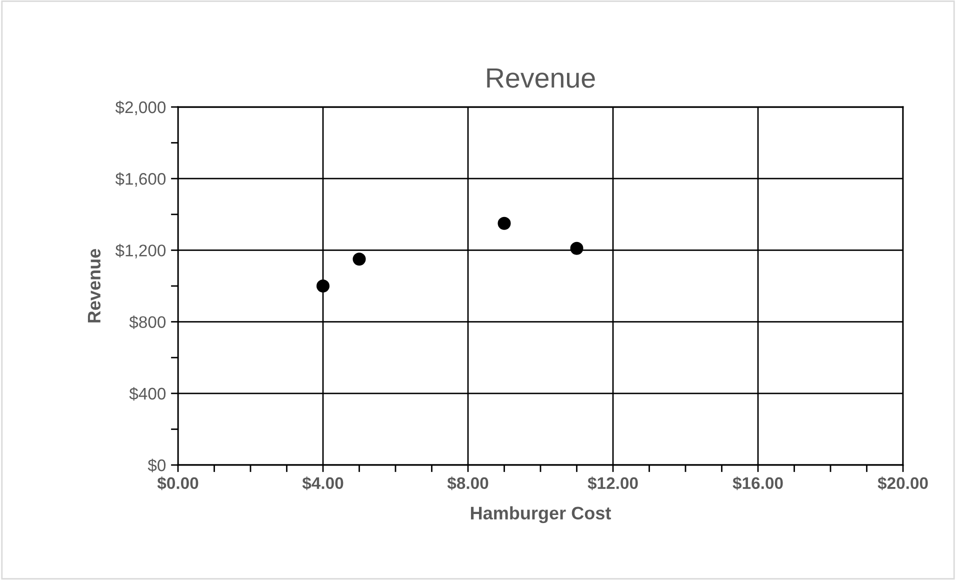 The width and height of the screenshot is (956, 580). What do you see at coordinates (147, 322) in the screenshot?
I see `y-tick-label: $800` at bounding box center [147, 322].